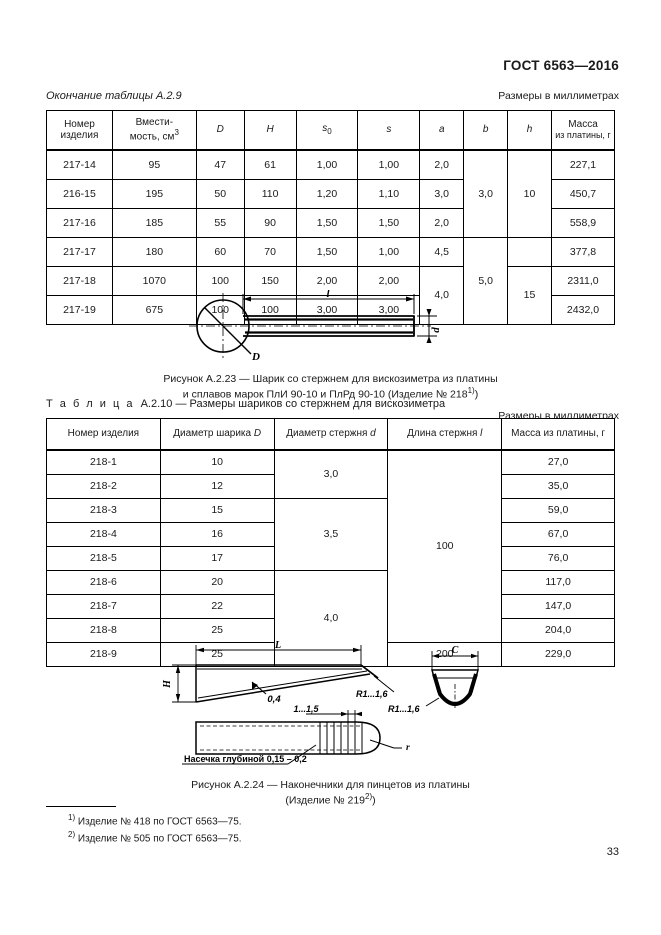  Describe the element at coordinates (217, 558) in the screenshot. I see `cell-diametr-sharika: 17` at that location.